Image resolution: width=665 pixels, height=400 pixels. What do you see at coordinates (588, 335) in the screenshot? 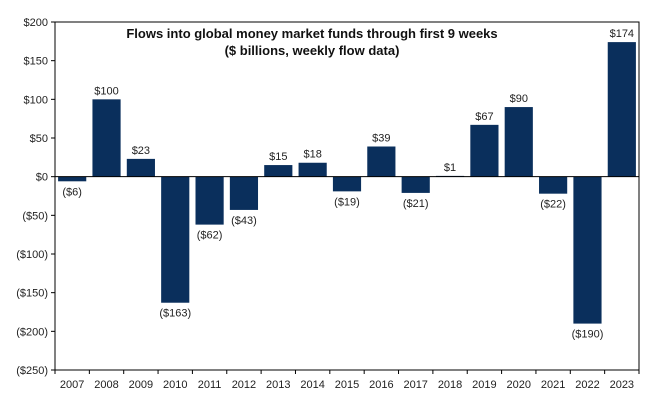
I see `data-label-2022: ($190)` at bounding box center [588, 335].